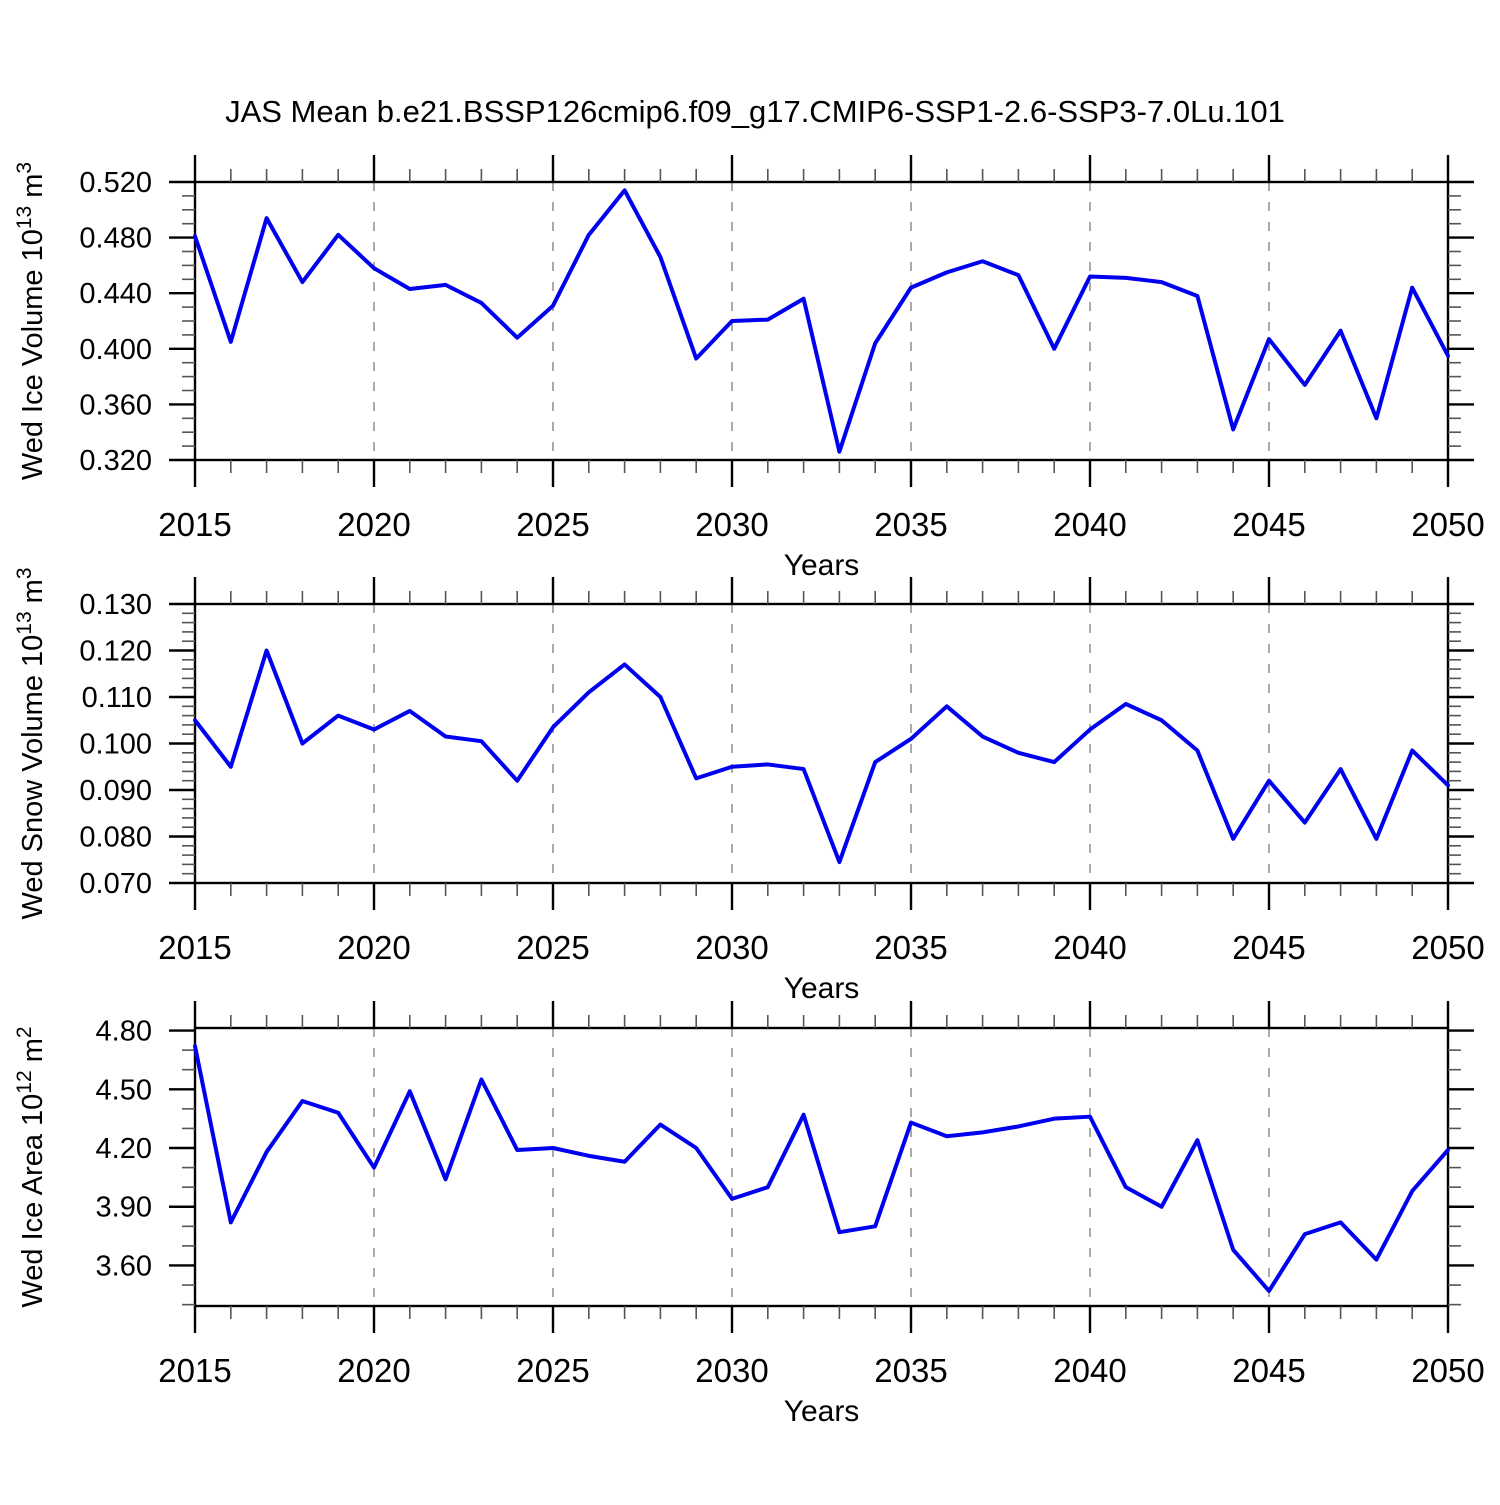 This screenshot has width=1500, height=1505. I want to click on y-tick-label: 0.360, so click(115, 405).